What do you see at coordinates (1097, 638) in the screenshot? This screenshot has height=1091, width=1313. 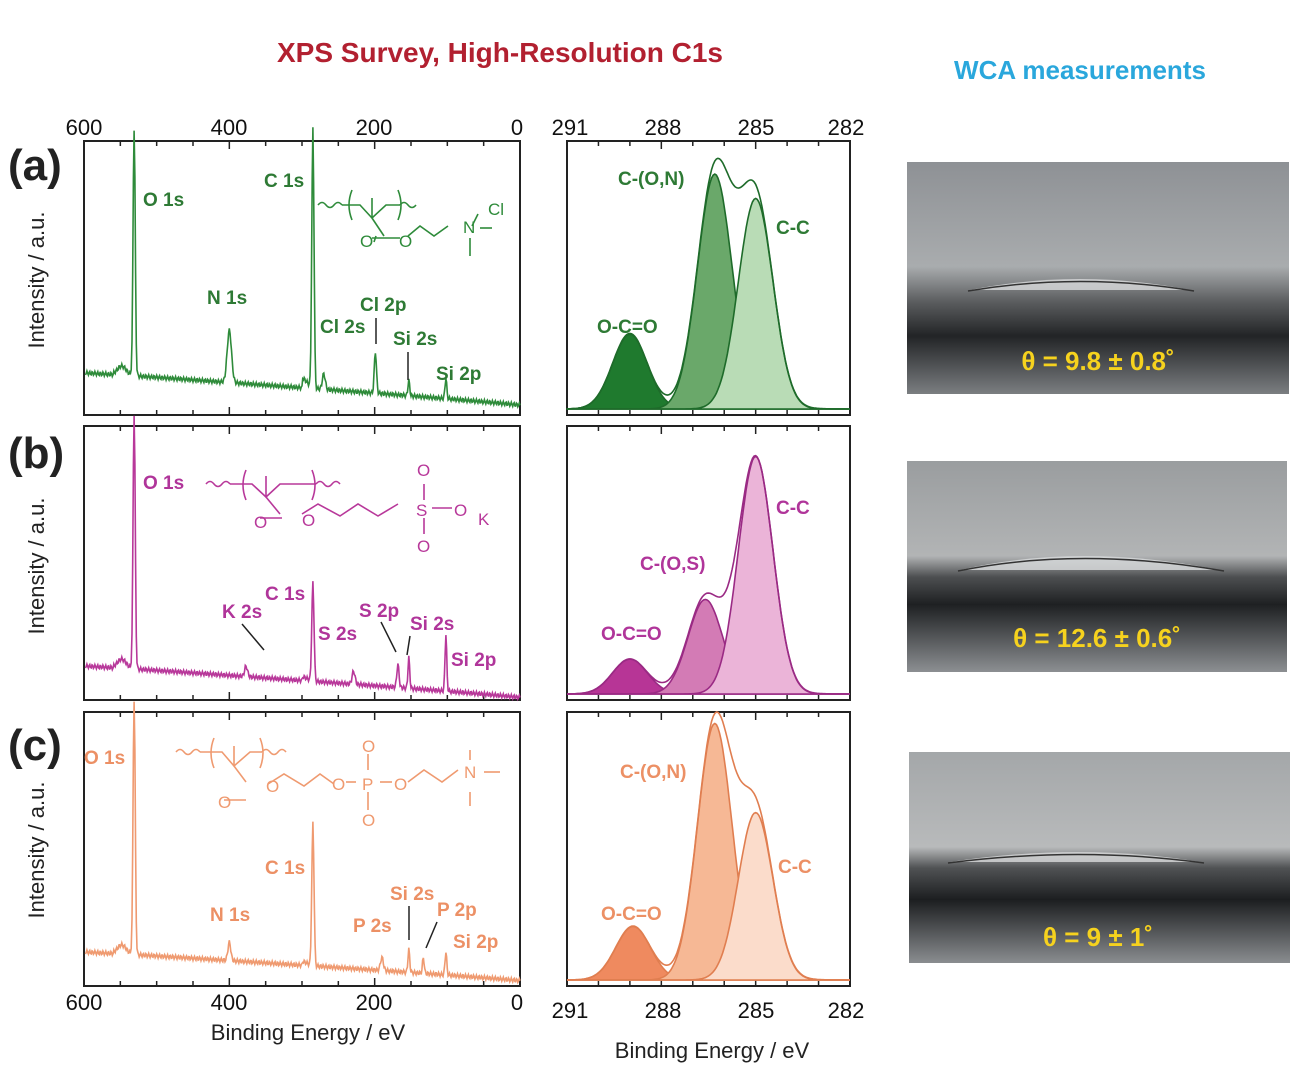 I see `contact-angle-b: θ = 12.6 ± 0.6˚` at bounding box center [1097, 638].